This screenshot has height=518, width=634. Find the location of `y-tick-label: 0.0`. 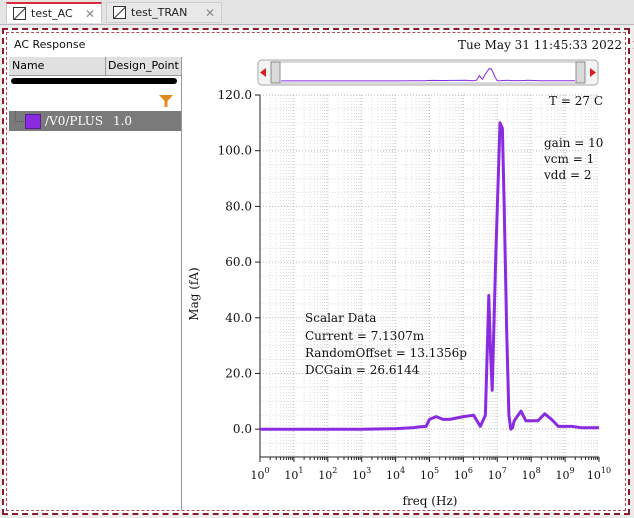

y-tick-label: 0.0 is located at coordinates (242, 429).